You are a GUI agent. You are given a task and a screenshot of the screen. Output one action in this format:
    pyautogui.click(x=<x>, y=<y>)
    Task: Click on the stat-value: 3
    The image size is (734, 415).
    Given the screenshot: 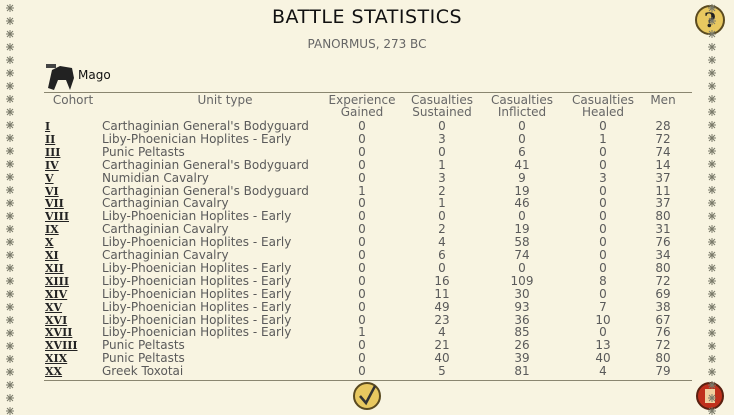 What is the action you would take?
    pyautogui.click(x=442, y=177)
    